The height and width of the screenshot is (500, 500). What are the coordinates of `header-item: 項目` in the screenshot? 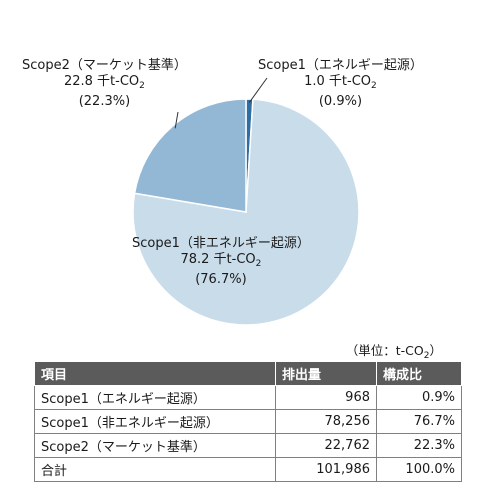 It's located at (155, 373).